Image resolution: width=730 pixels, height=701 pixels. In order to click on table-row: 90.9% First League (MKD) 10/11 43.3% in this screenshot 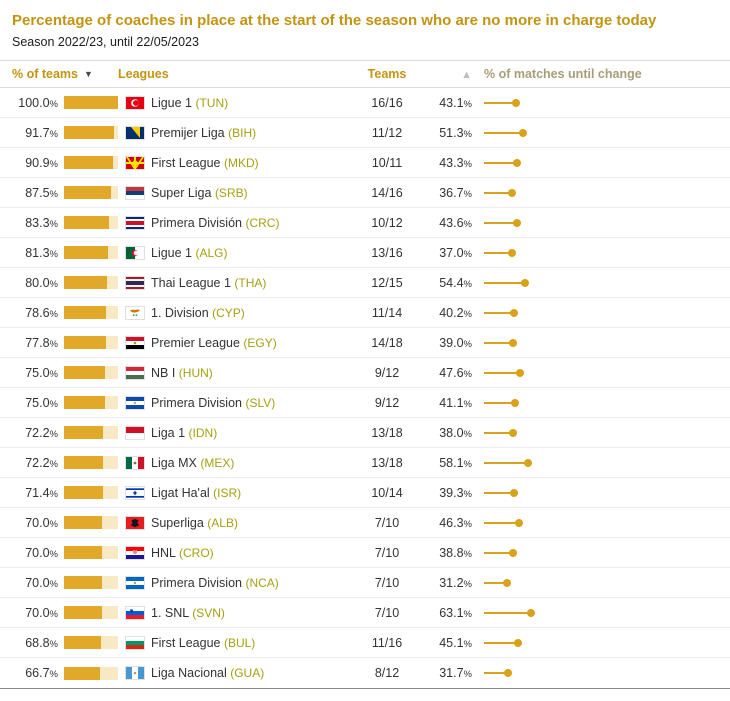, I will do `click(365, 163)`.